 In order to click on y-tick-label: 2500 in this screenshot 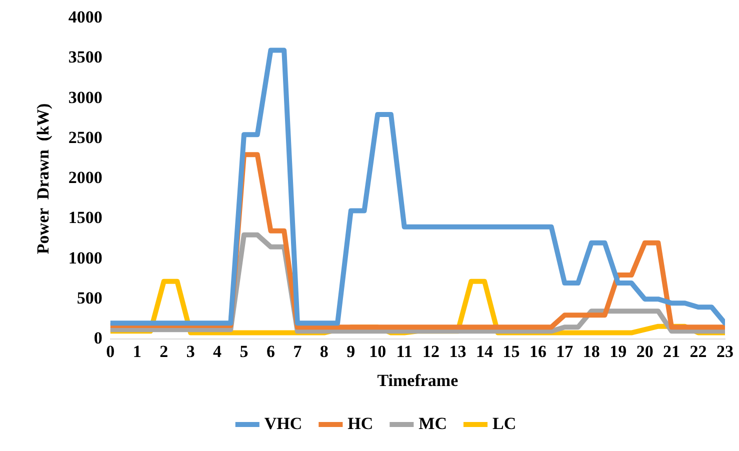, I will do `click(85, 137)`.